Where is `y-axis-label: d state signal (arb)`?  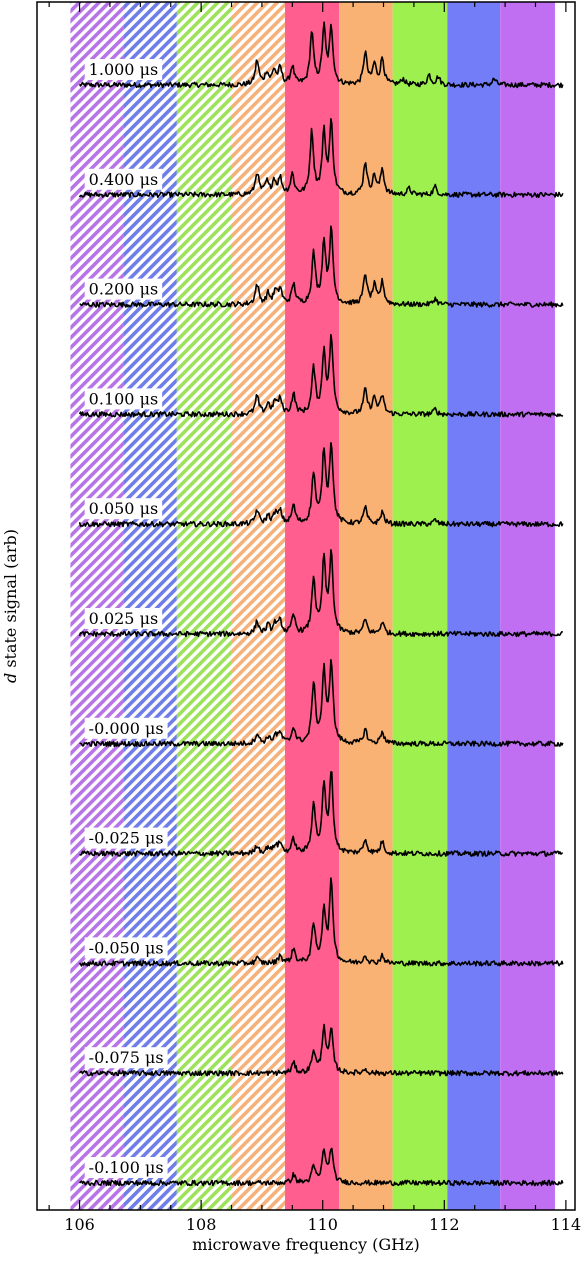 y-axis-label: d state signal (arb) is located at coordinates (10, 606).